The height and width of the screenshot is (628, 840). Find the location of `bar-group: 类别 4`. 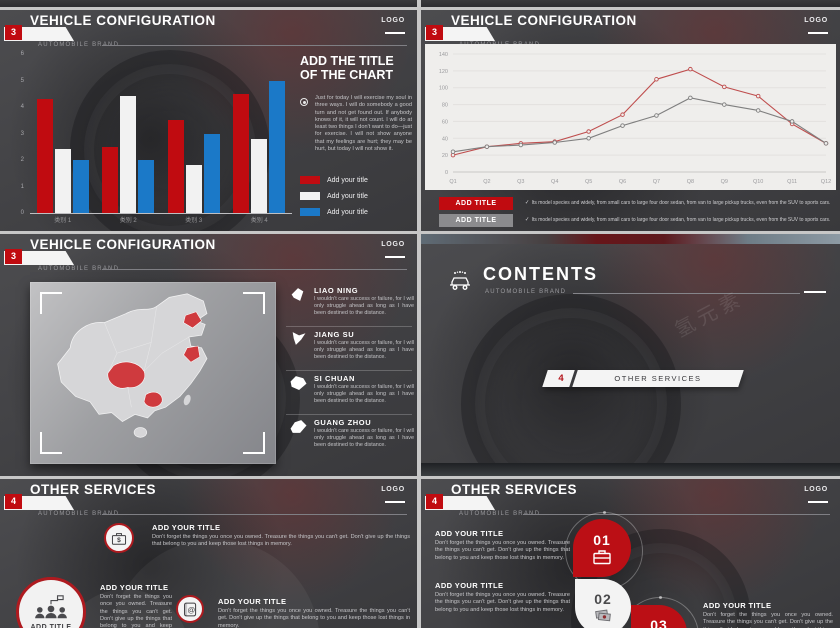

bar-group: 类别 4 is located at coordinates (260, 139).